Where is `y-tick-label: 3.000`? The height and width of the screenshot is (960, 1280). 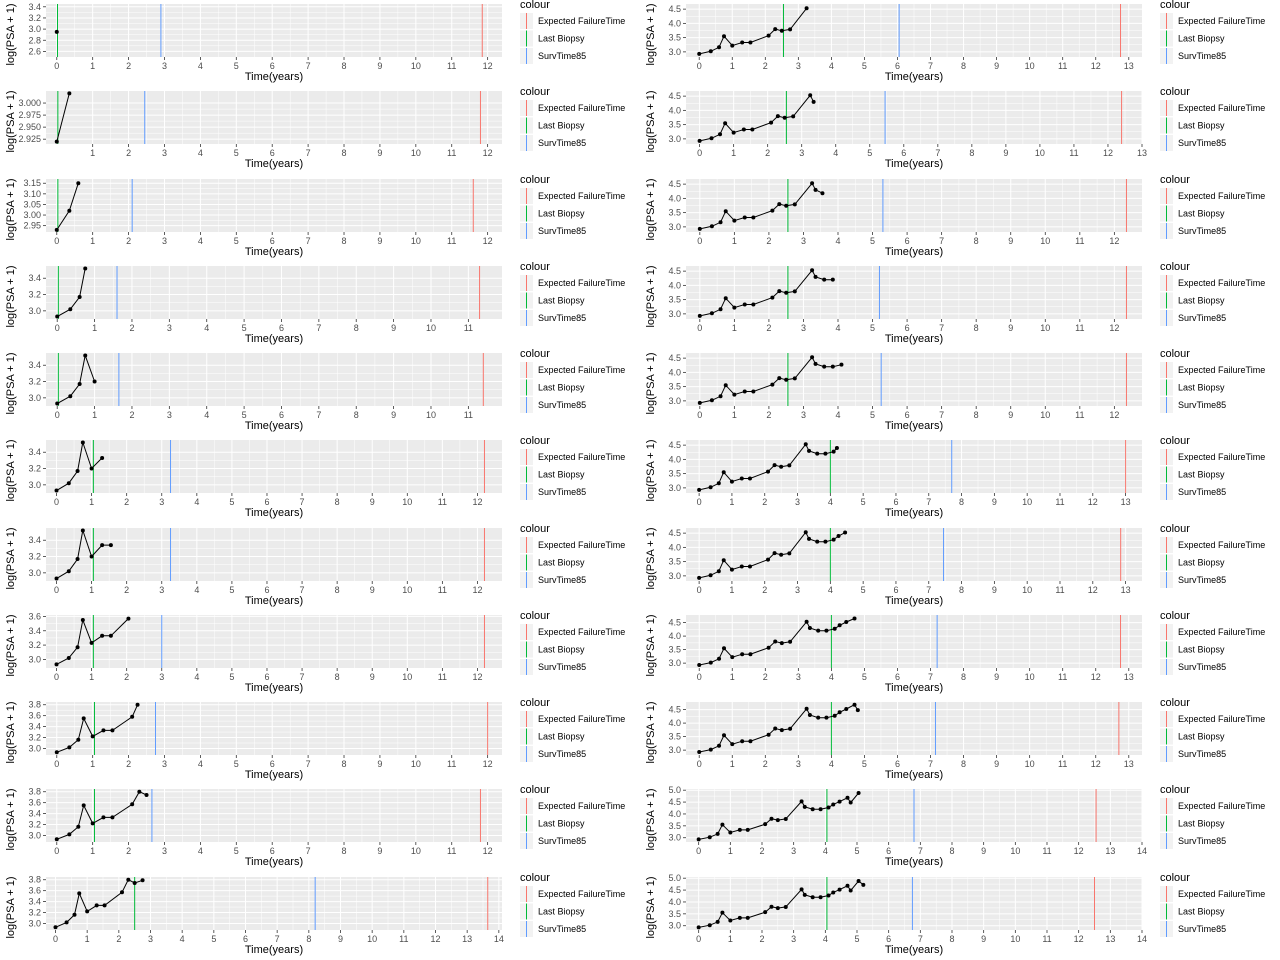 y-tick-label: 3.000 is located at coordinates (29, 103).